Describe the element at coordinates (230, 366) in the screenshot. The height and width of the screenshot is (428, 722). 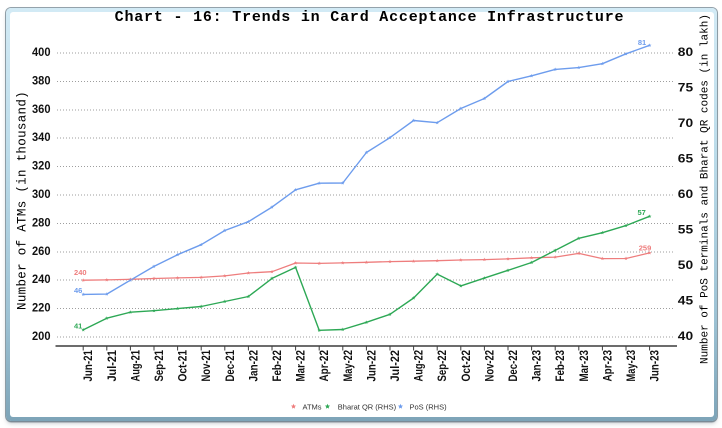
I see `svg-text: Dec-21` at that location.